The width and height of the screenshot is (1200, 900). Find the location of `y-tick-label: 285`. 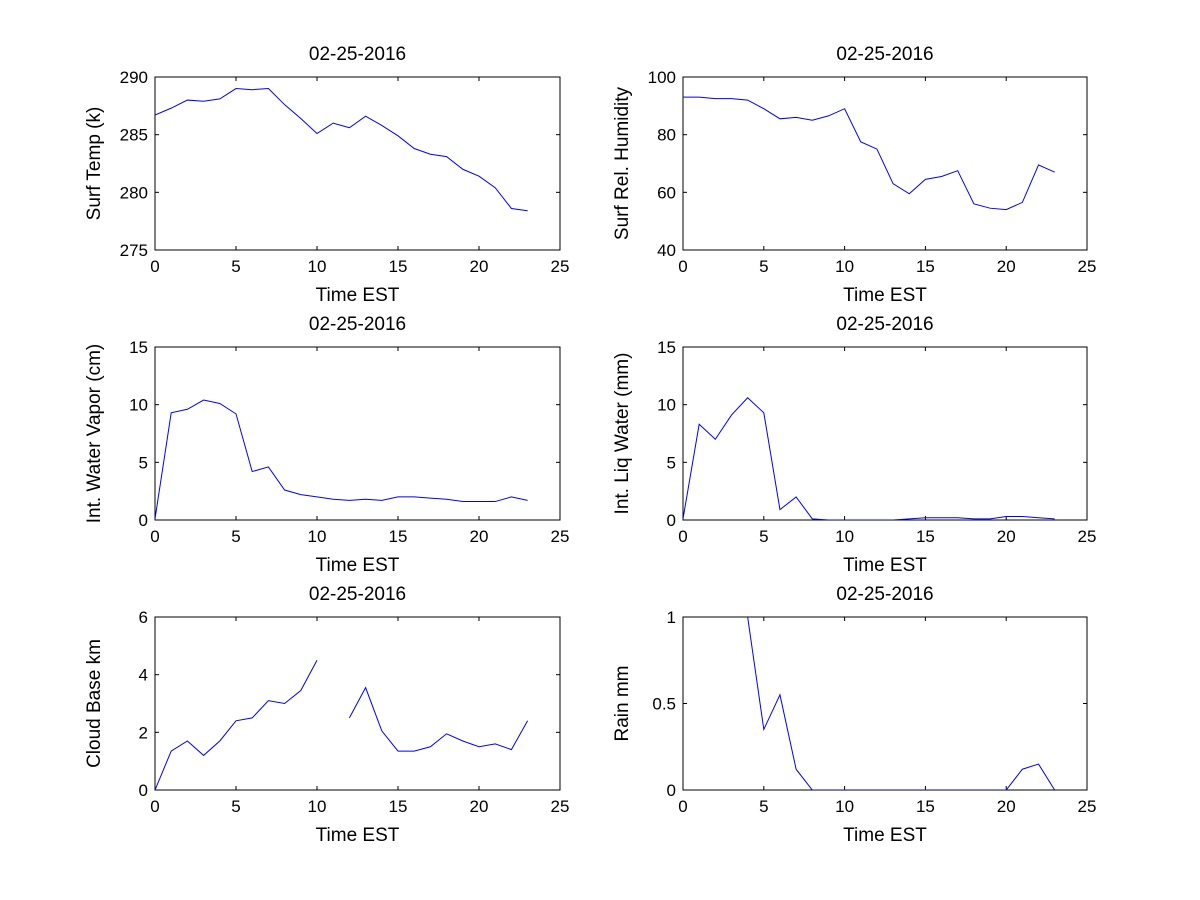

y-tick-label: 285 is located at coordinates (134, 135).